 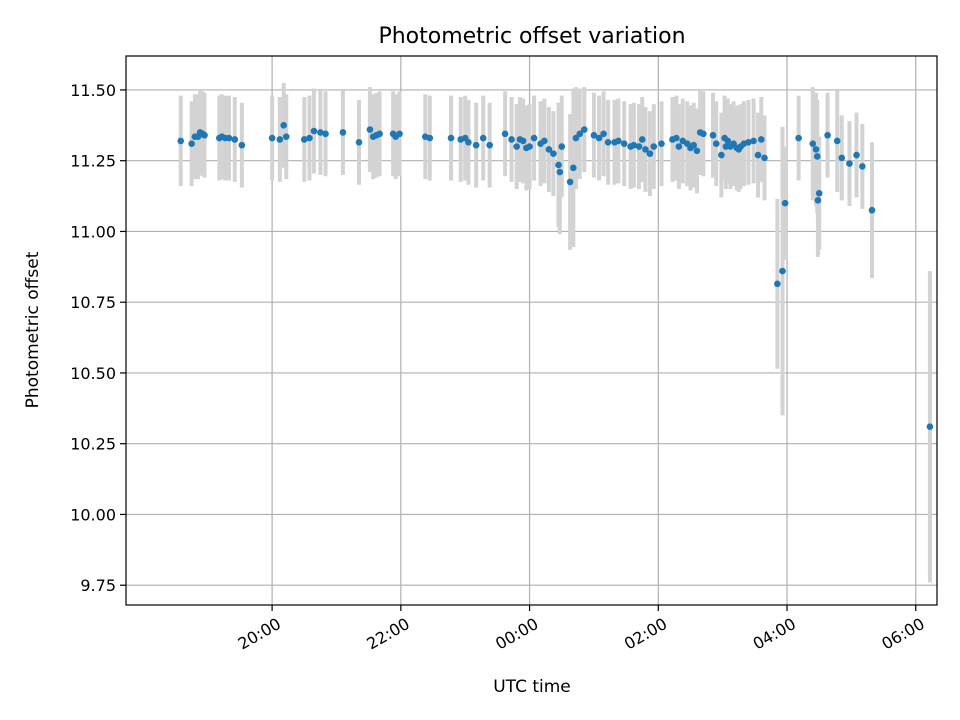 What do you see at coordinates (93, 90) in the screenshot?
I see `y-tick-label: 11.50` at bounding box center [93, 90].